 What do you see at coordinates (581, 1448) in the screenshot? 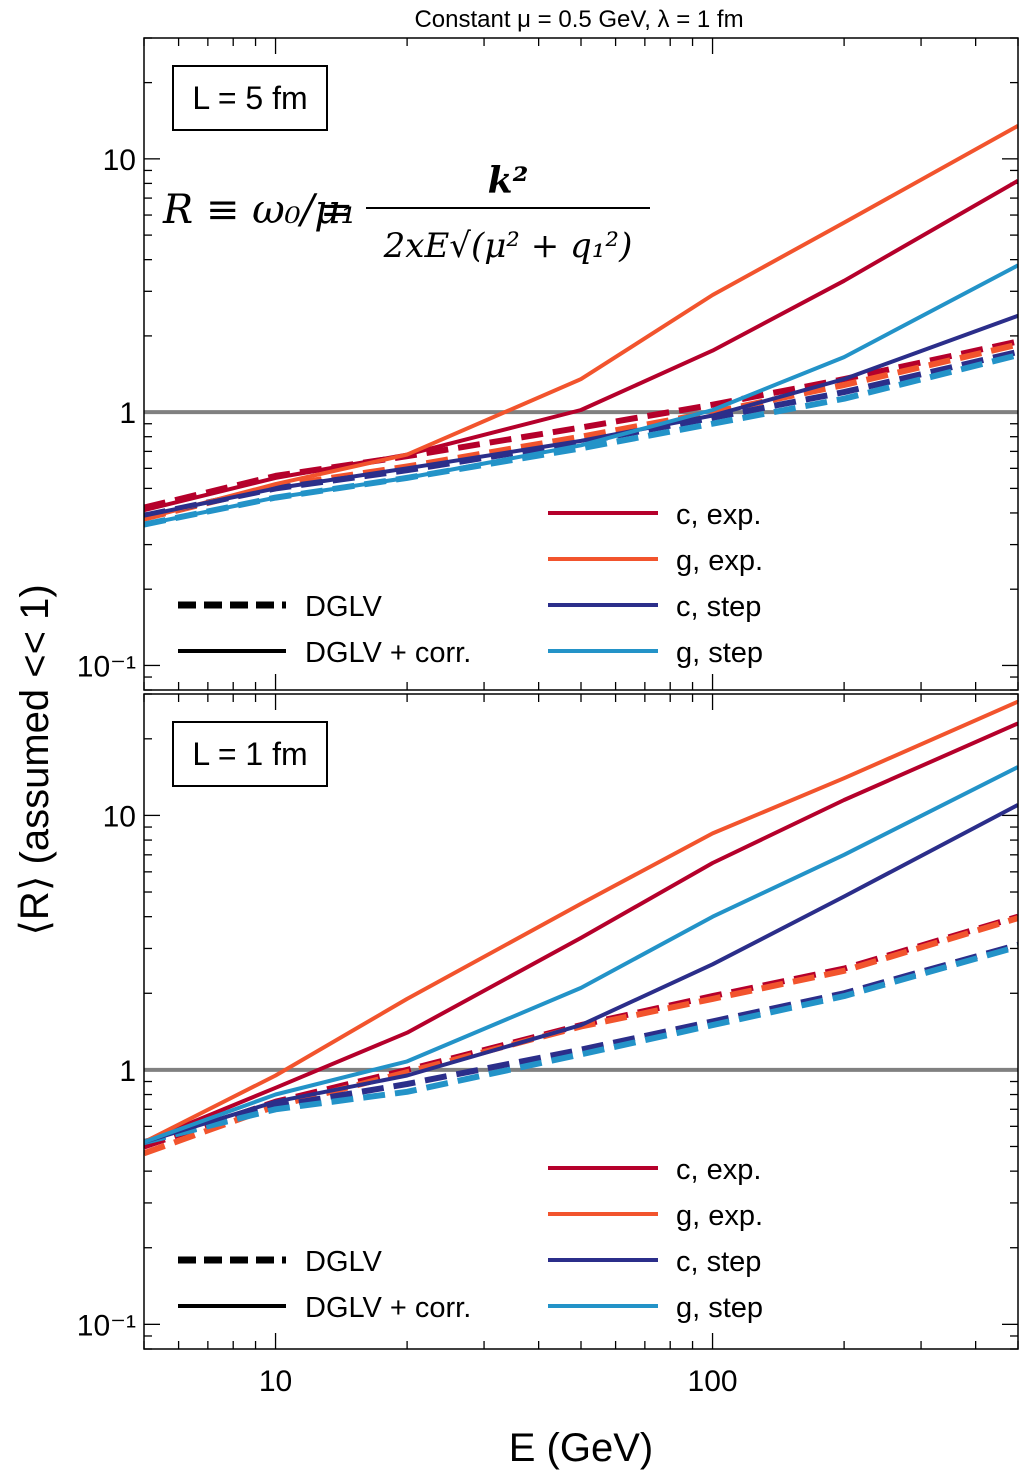
I see `x-axis-label: E (GeV)` at bounding box center [581, 1448].